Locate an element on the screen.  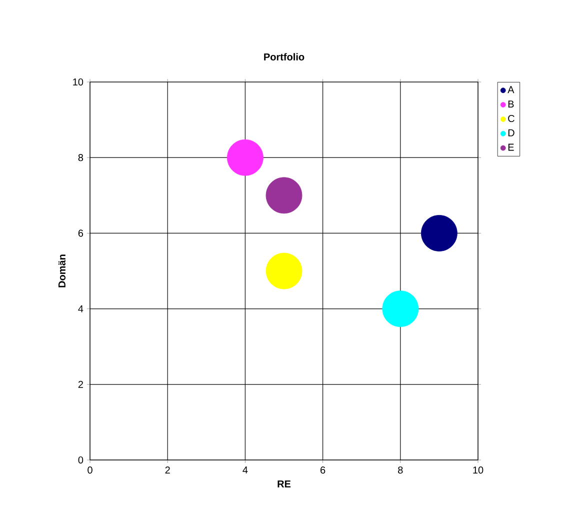
x-tick-label: 4 is located at coordinates (245, 470).